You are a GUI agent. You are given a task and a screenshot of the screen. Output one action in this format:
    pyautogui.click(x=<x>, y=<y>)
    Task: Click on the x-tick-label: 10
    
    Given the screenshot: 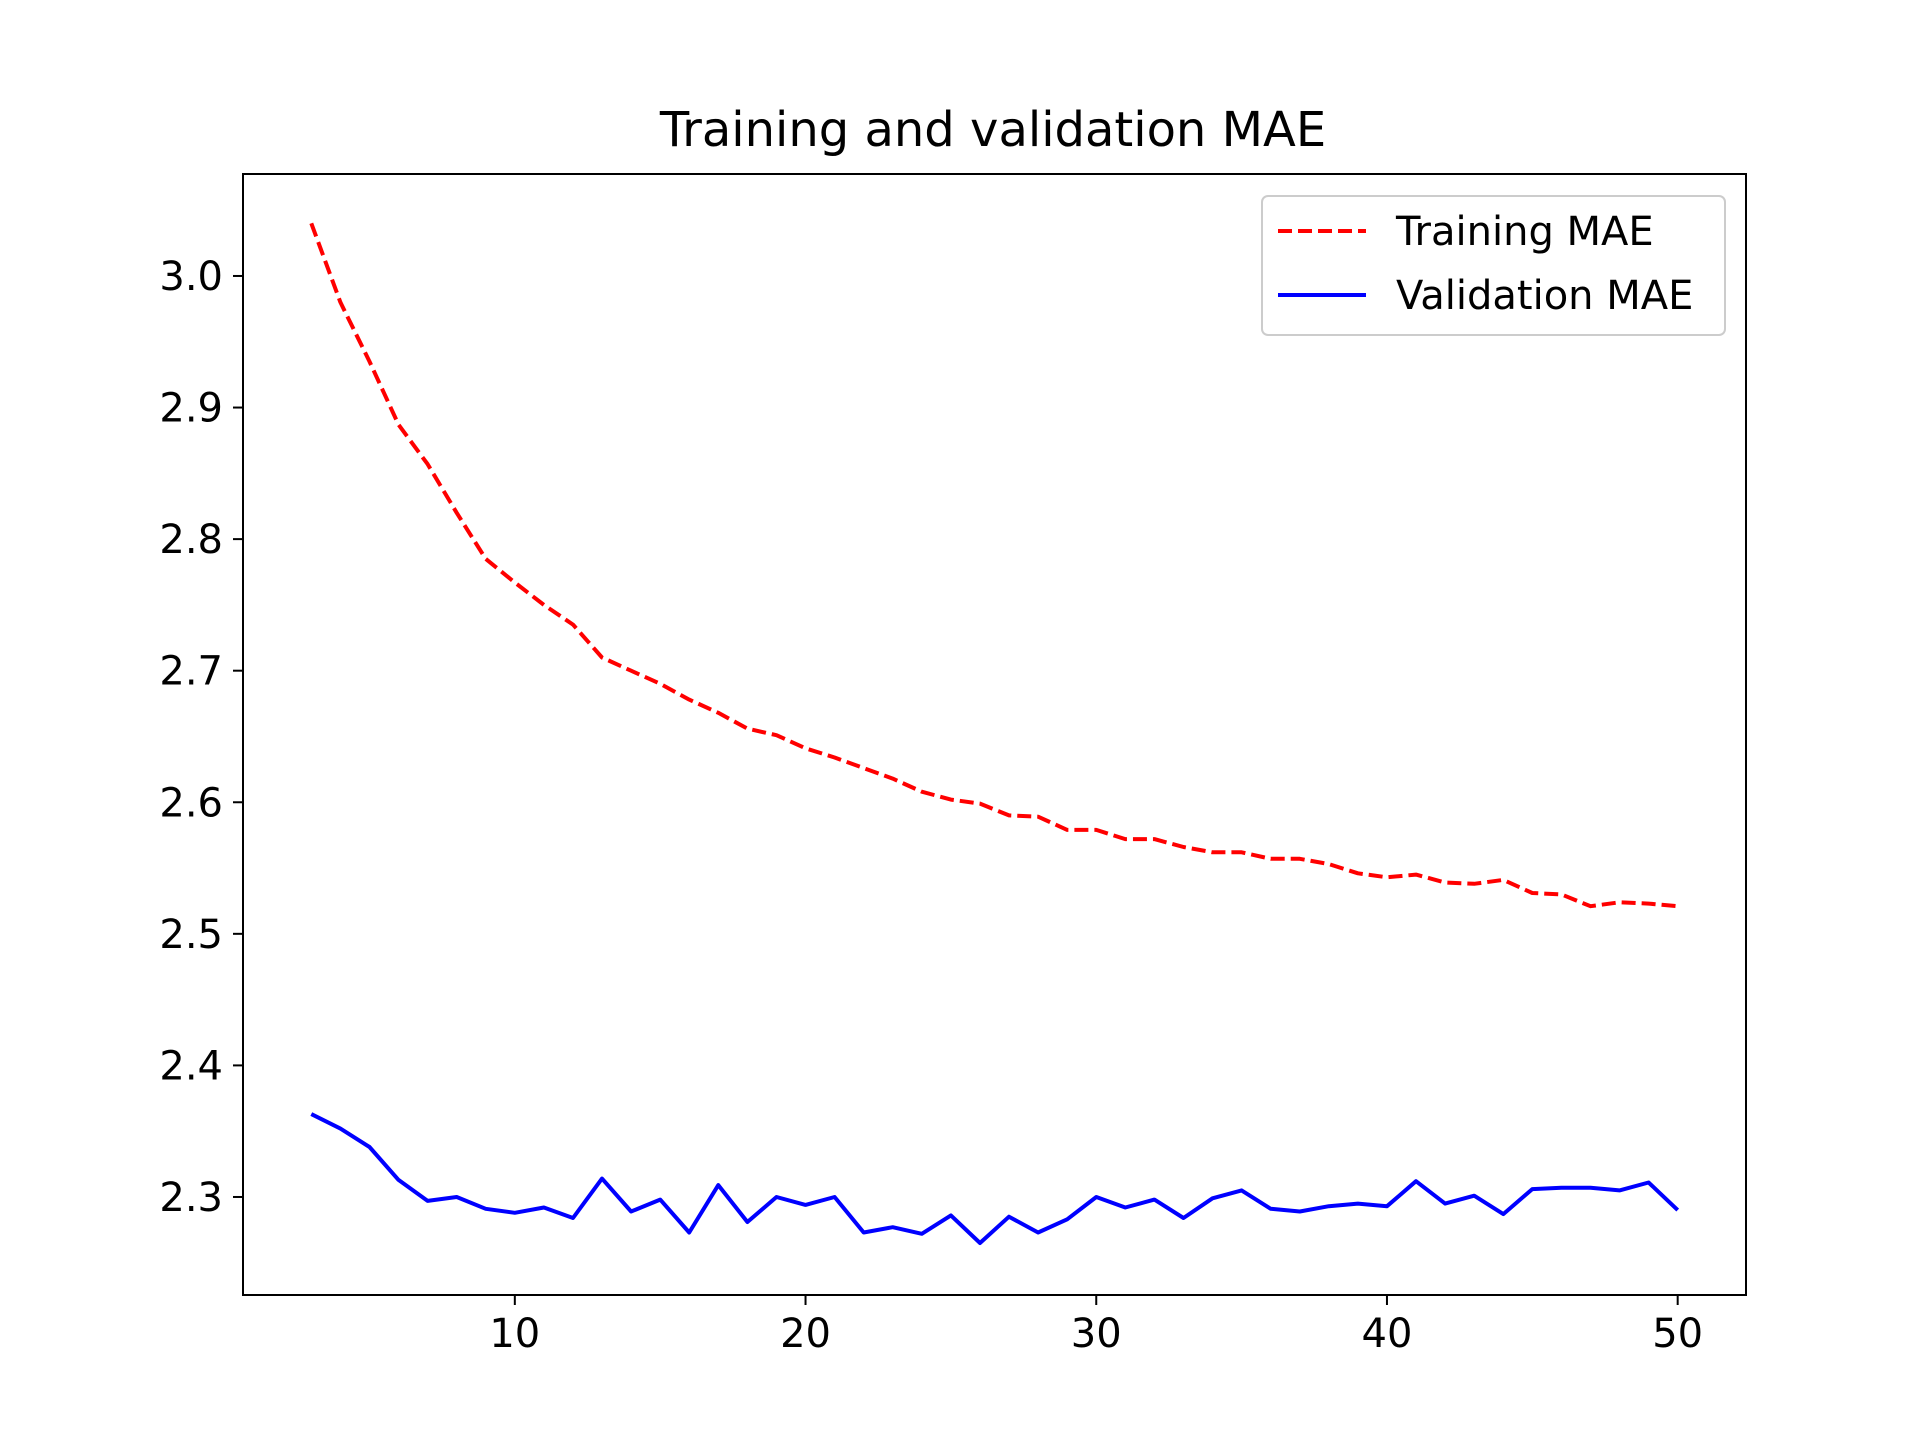 What is the action you would take?
    pyautogui.click(x=514, y=1334)
    